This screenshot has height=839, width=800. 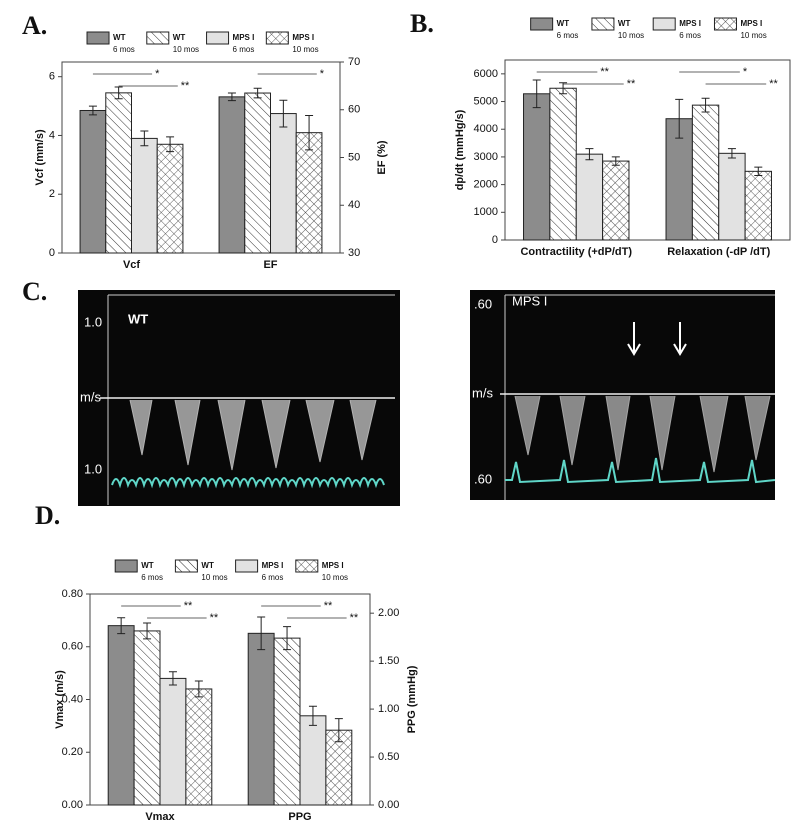 What do you see at coordinates (388, 709) in the screenshot?
I see `y2-tick-label: 1.00` at bounding box center [388, 709].